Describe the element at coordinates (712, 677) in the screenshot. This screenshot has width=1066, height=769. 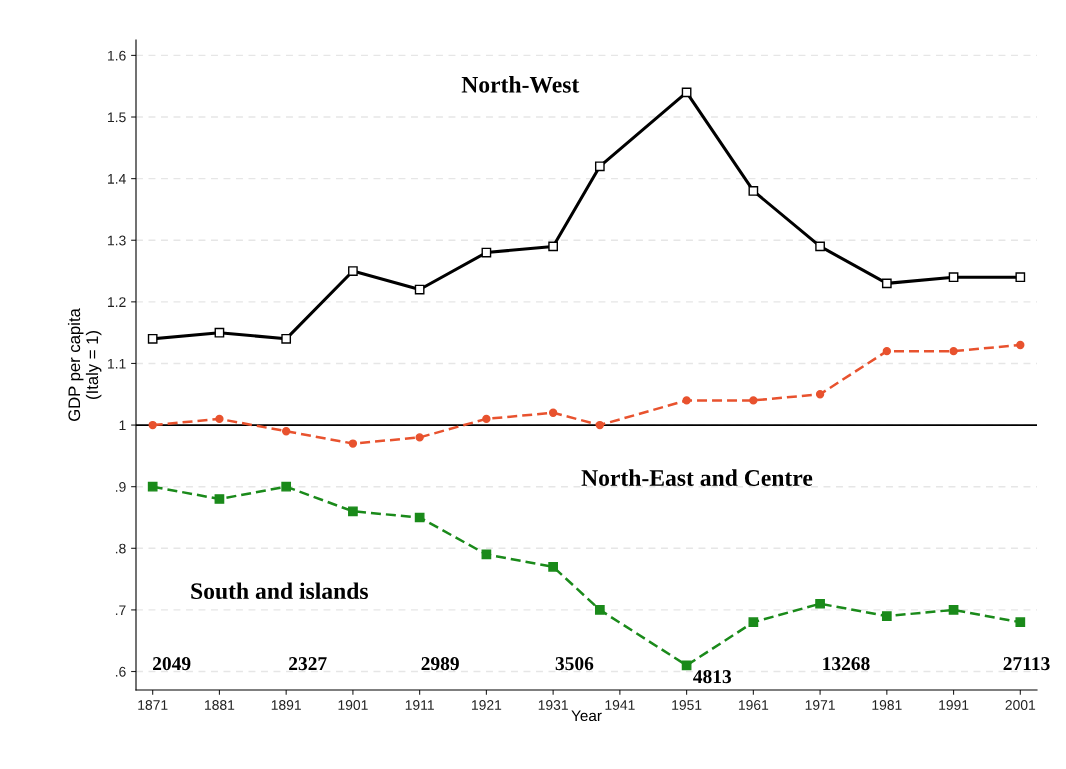
I see `annotation: 4813` at that location.